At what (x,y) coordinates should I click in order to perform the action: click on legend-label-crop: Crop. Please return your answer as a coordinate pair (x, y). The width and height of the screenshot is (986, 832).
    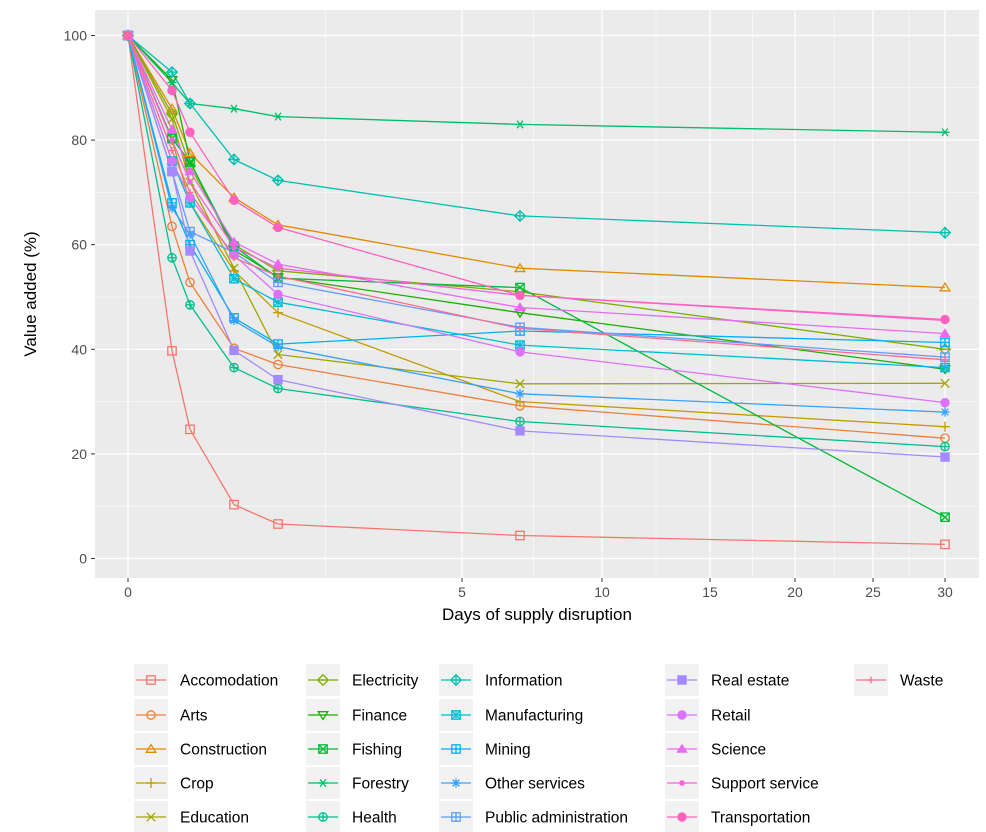
    Looking at the image, I should click on (197, 784).